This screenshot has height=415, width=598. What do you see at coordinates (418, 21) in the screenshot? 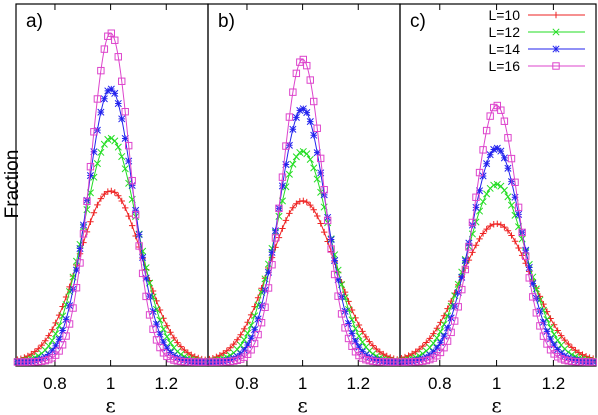
I see `panel-label: c)` at bounding box center [418, 21].